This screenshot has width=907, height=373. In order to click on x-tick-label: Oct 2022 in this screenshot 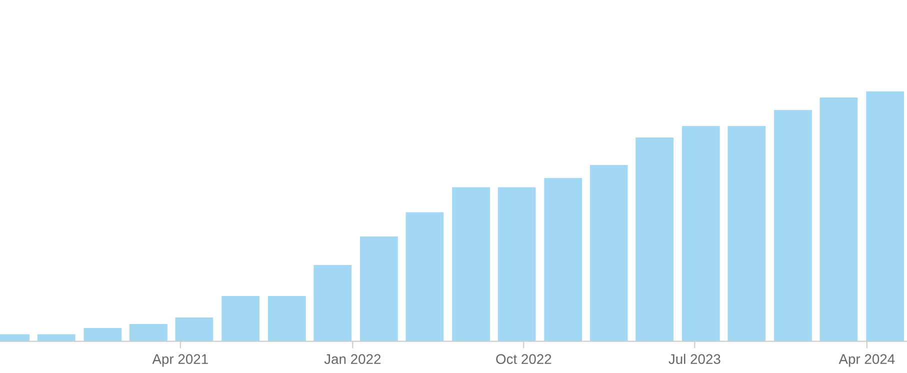, I will do `click(524, 359)`.